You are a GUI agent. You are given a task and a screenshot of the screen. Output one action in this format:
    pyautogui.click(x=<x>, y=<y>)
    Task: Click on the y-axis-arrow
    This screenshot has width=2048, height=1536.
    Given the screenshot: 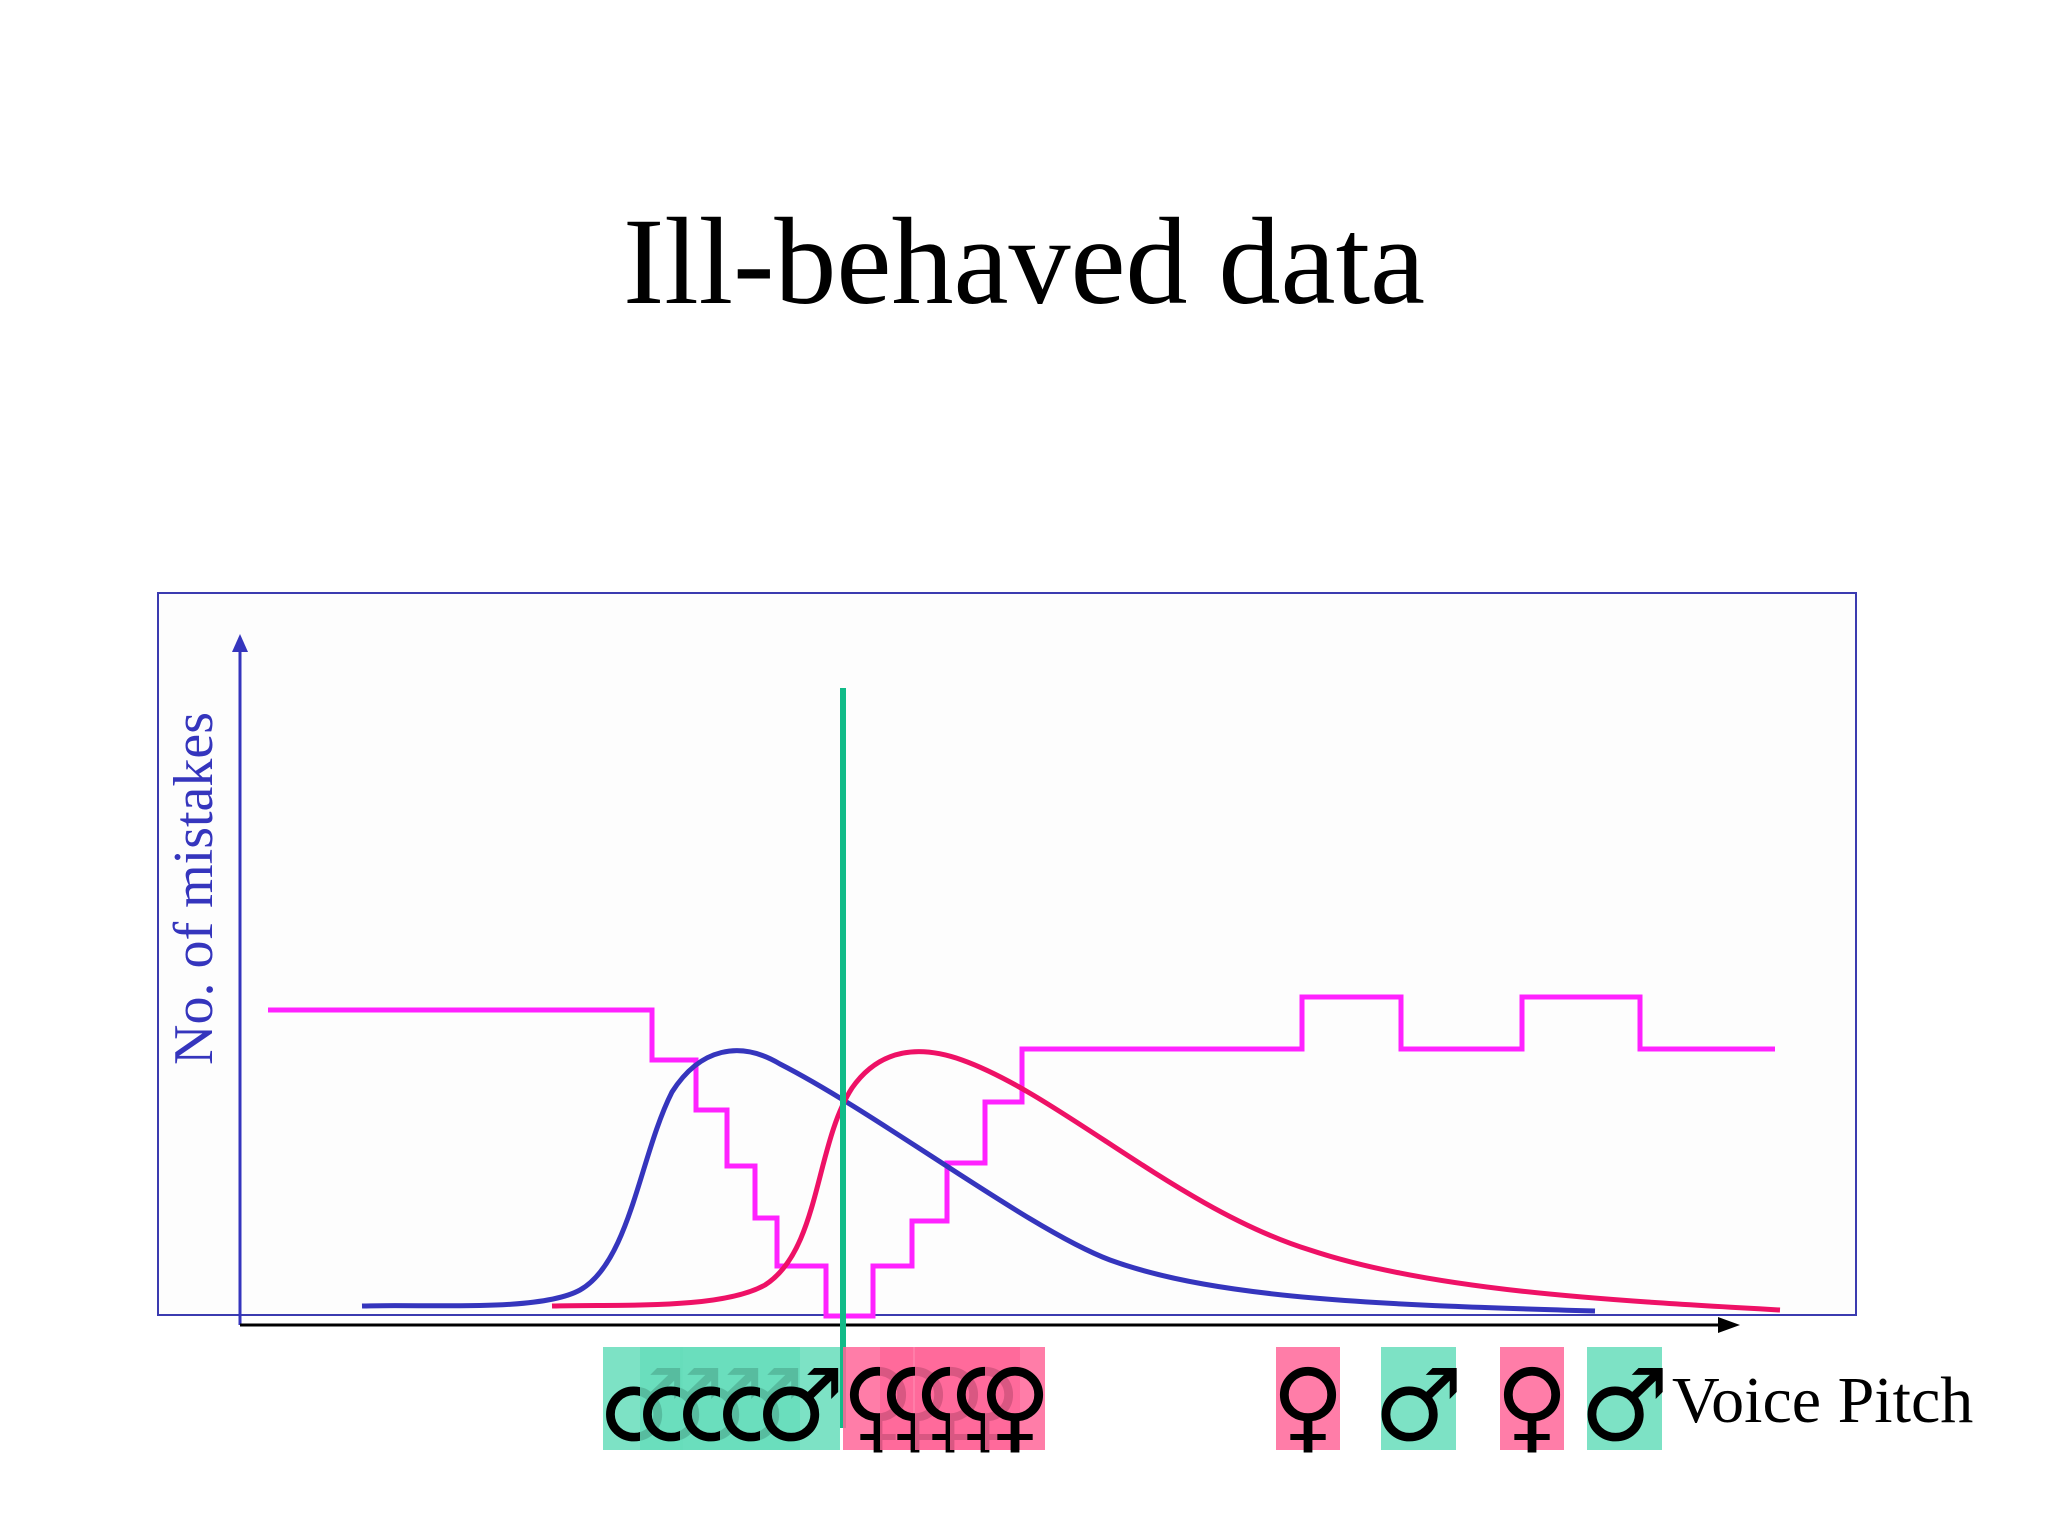 What is the action you would take?
    pyautogui.click(x=240, y=643)
    